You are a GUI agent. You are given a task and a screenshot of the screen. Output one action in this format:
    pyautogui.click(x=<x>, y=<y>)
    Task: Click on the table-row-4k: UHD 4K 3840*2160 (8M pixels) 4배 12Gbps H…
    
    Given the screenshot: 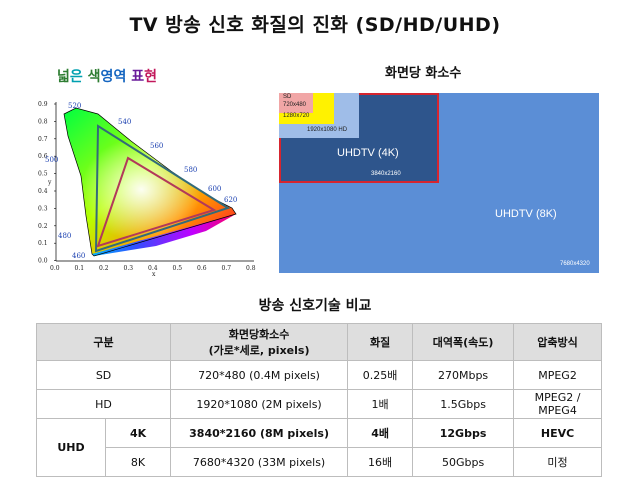 What is the action you would take?
    pyautogui.click(x=319, y=447)
    